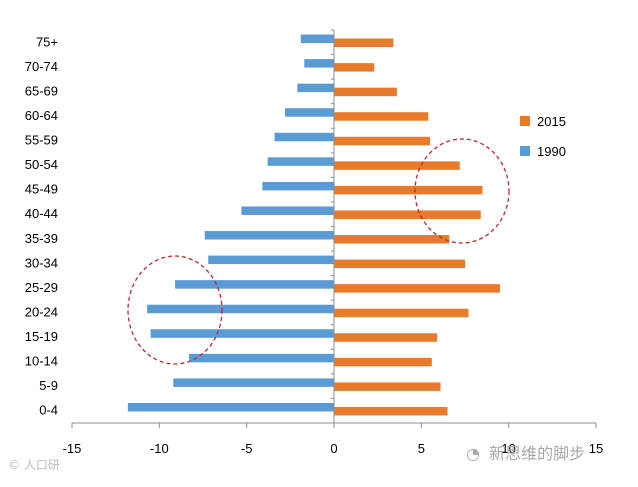  I want to click on y-tick-label: 0-4, so click(48, 410).